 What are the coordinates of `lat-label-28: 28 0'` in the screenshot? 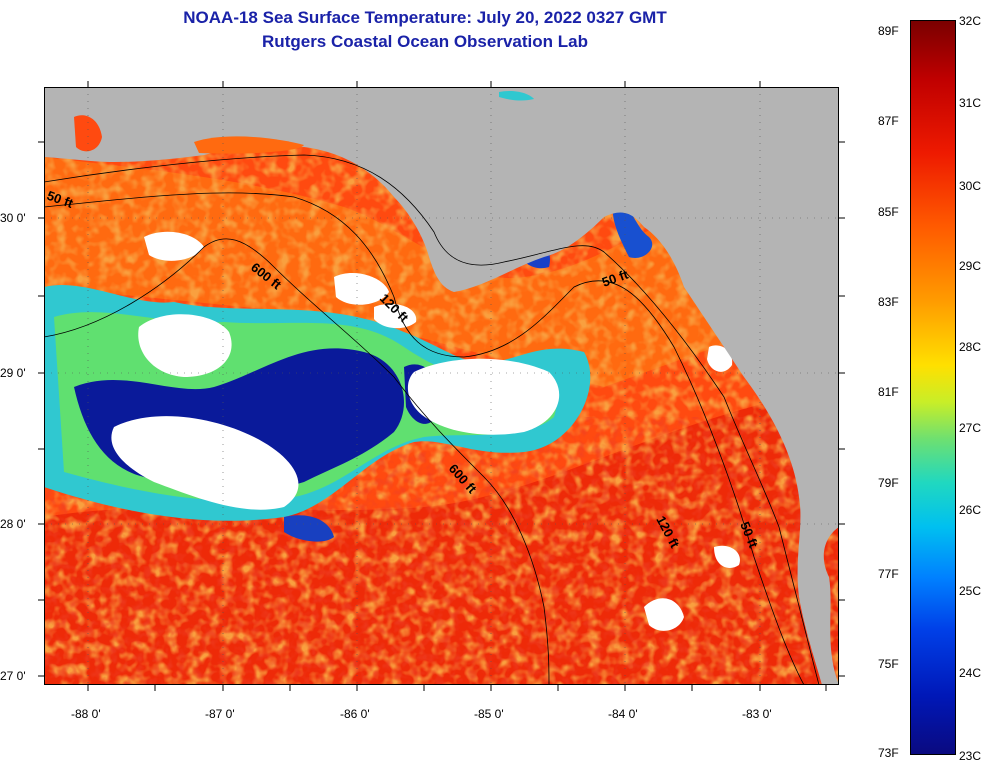 It's located at (13, 524).